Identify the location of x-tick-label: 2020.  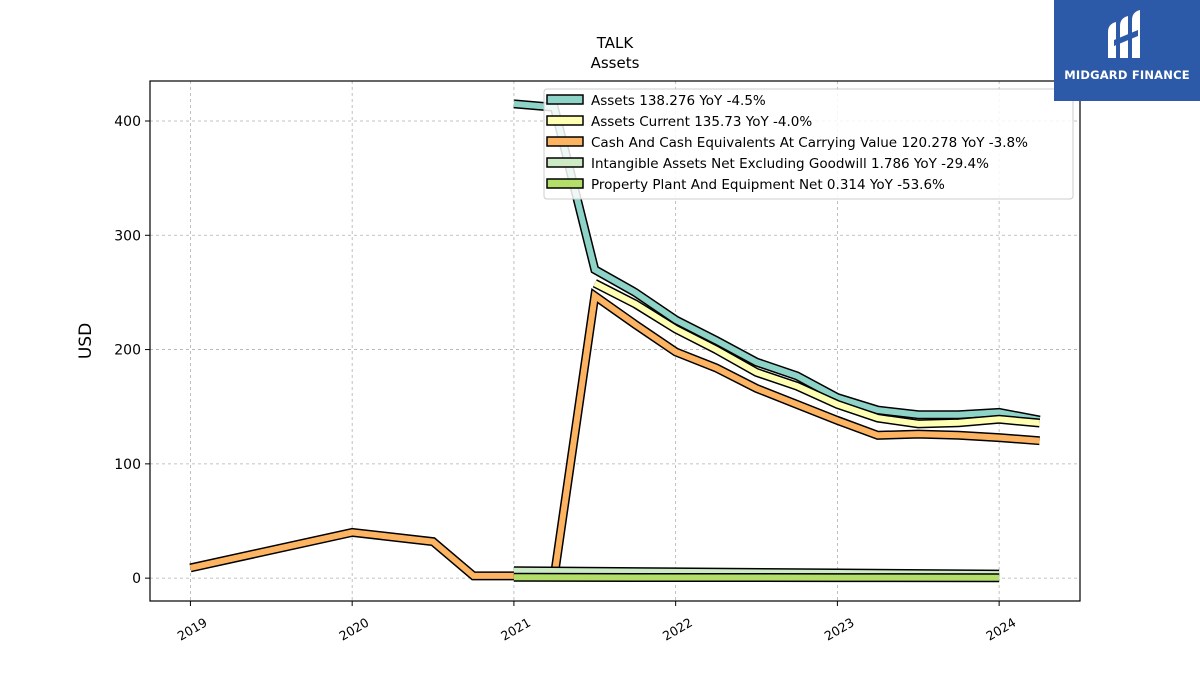
(353, 629).